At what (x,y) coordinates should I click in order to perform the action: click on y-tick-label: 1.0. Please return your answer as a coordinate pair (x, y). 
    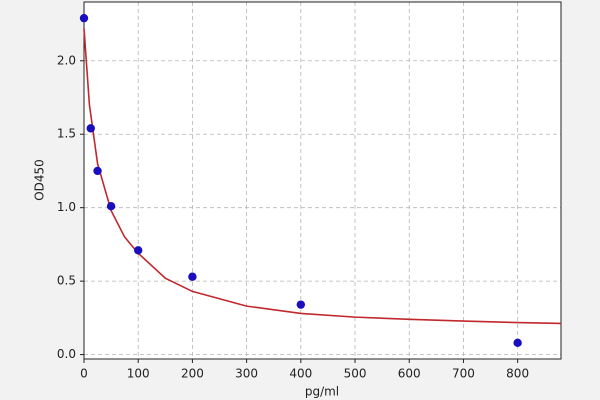
    Looking at the image, I should click on (66, 207).